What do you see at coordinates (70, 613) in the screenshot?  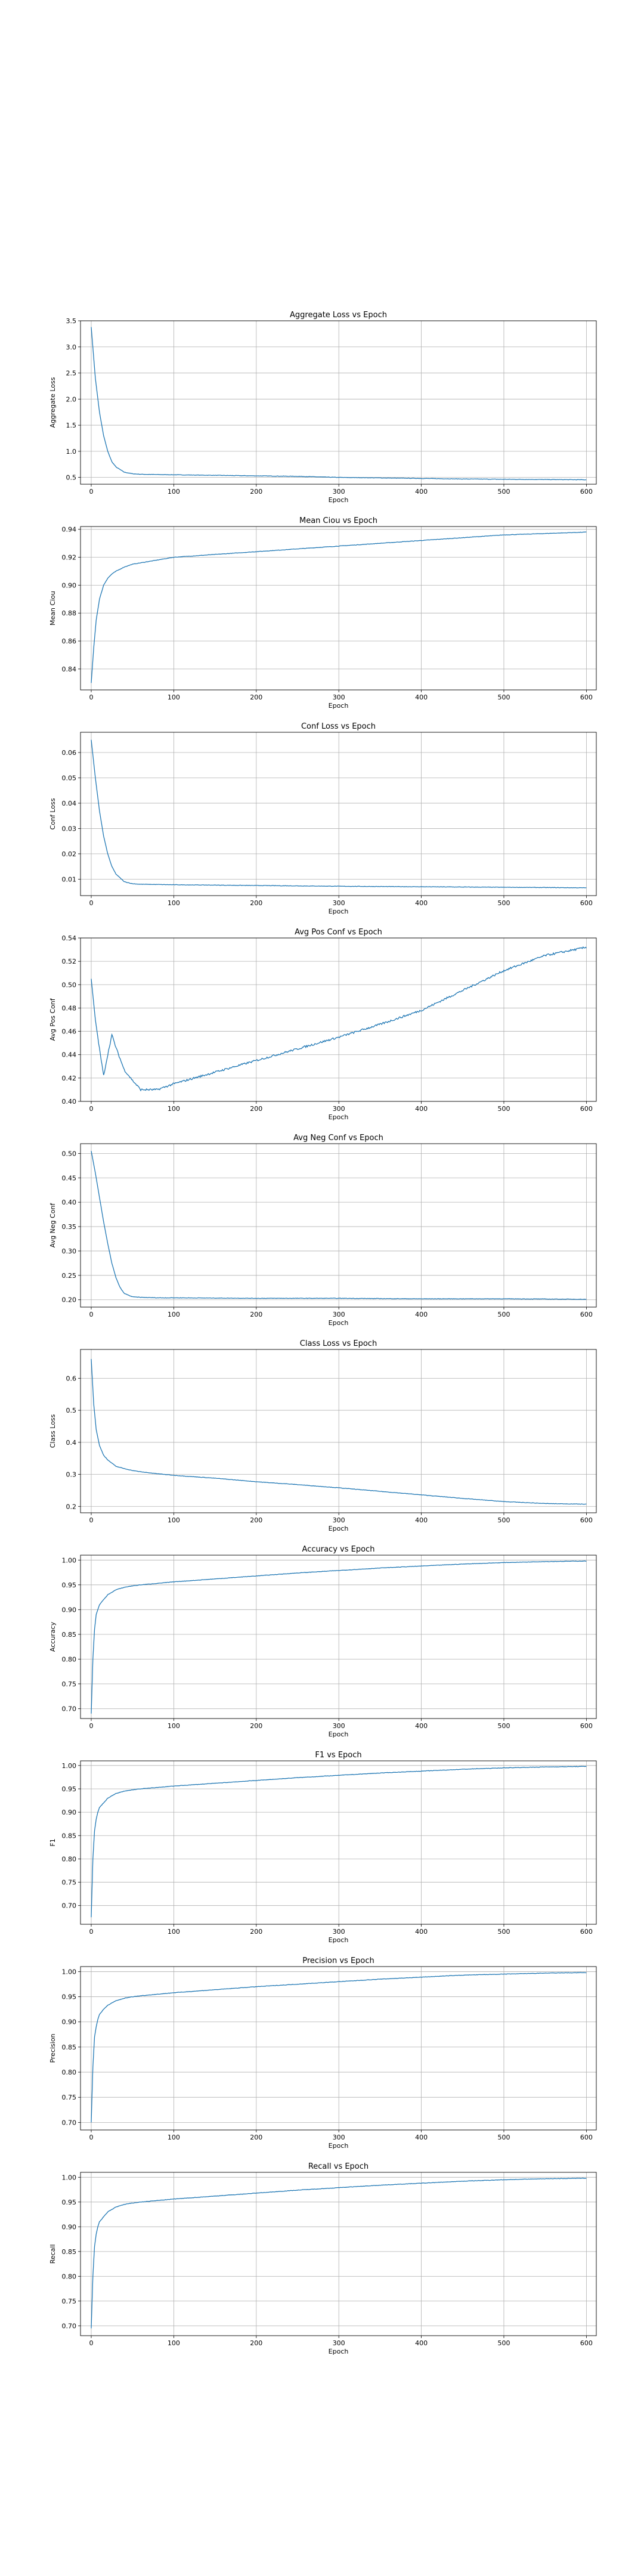 I see `y-tick-label: 0.88` at bounding box center [70, 613].